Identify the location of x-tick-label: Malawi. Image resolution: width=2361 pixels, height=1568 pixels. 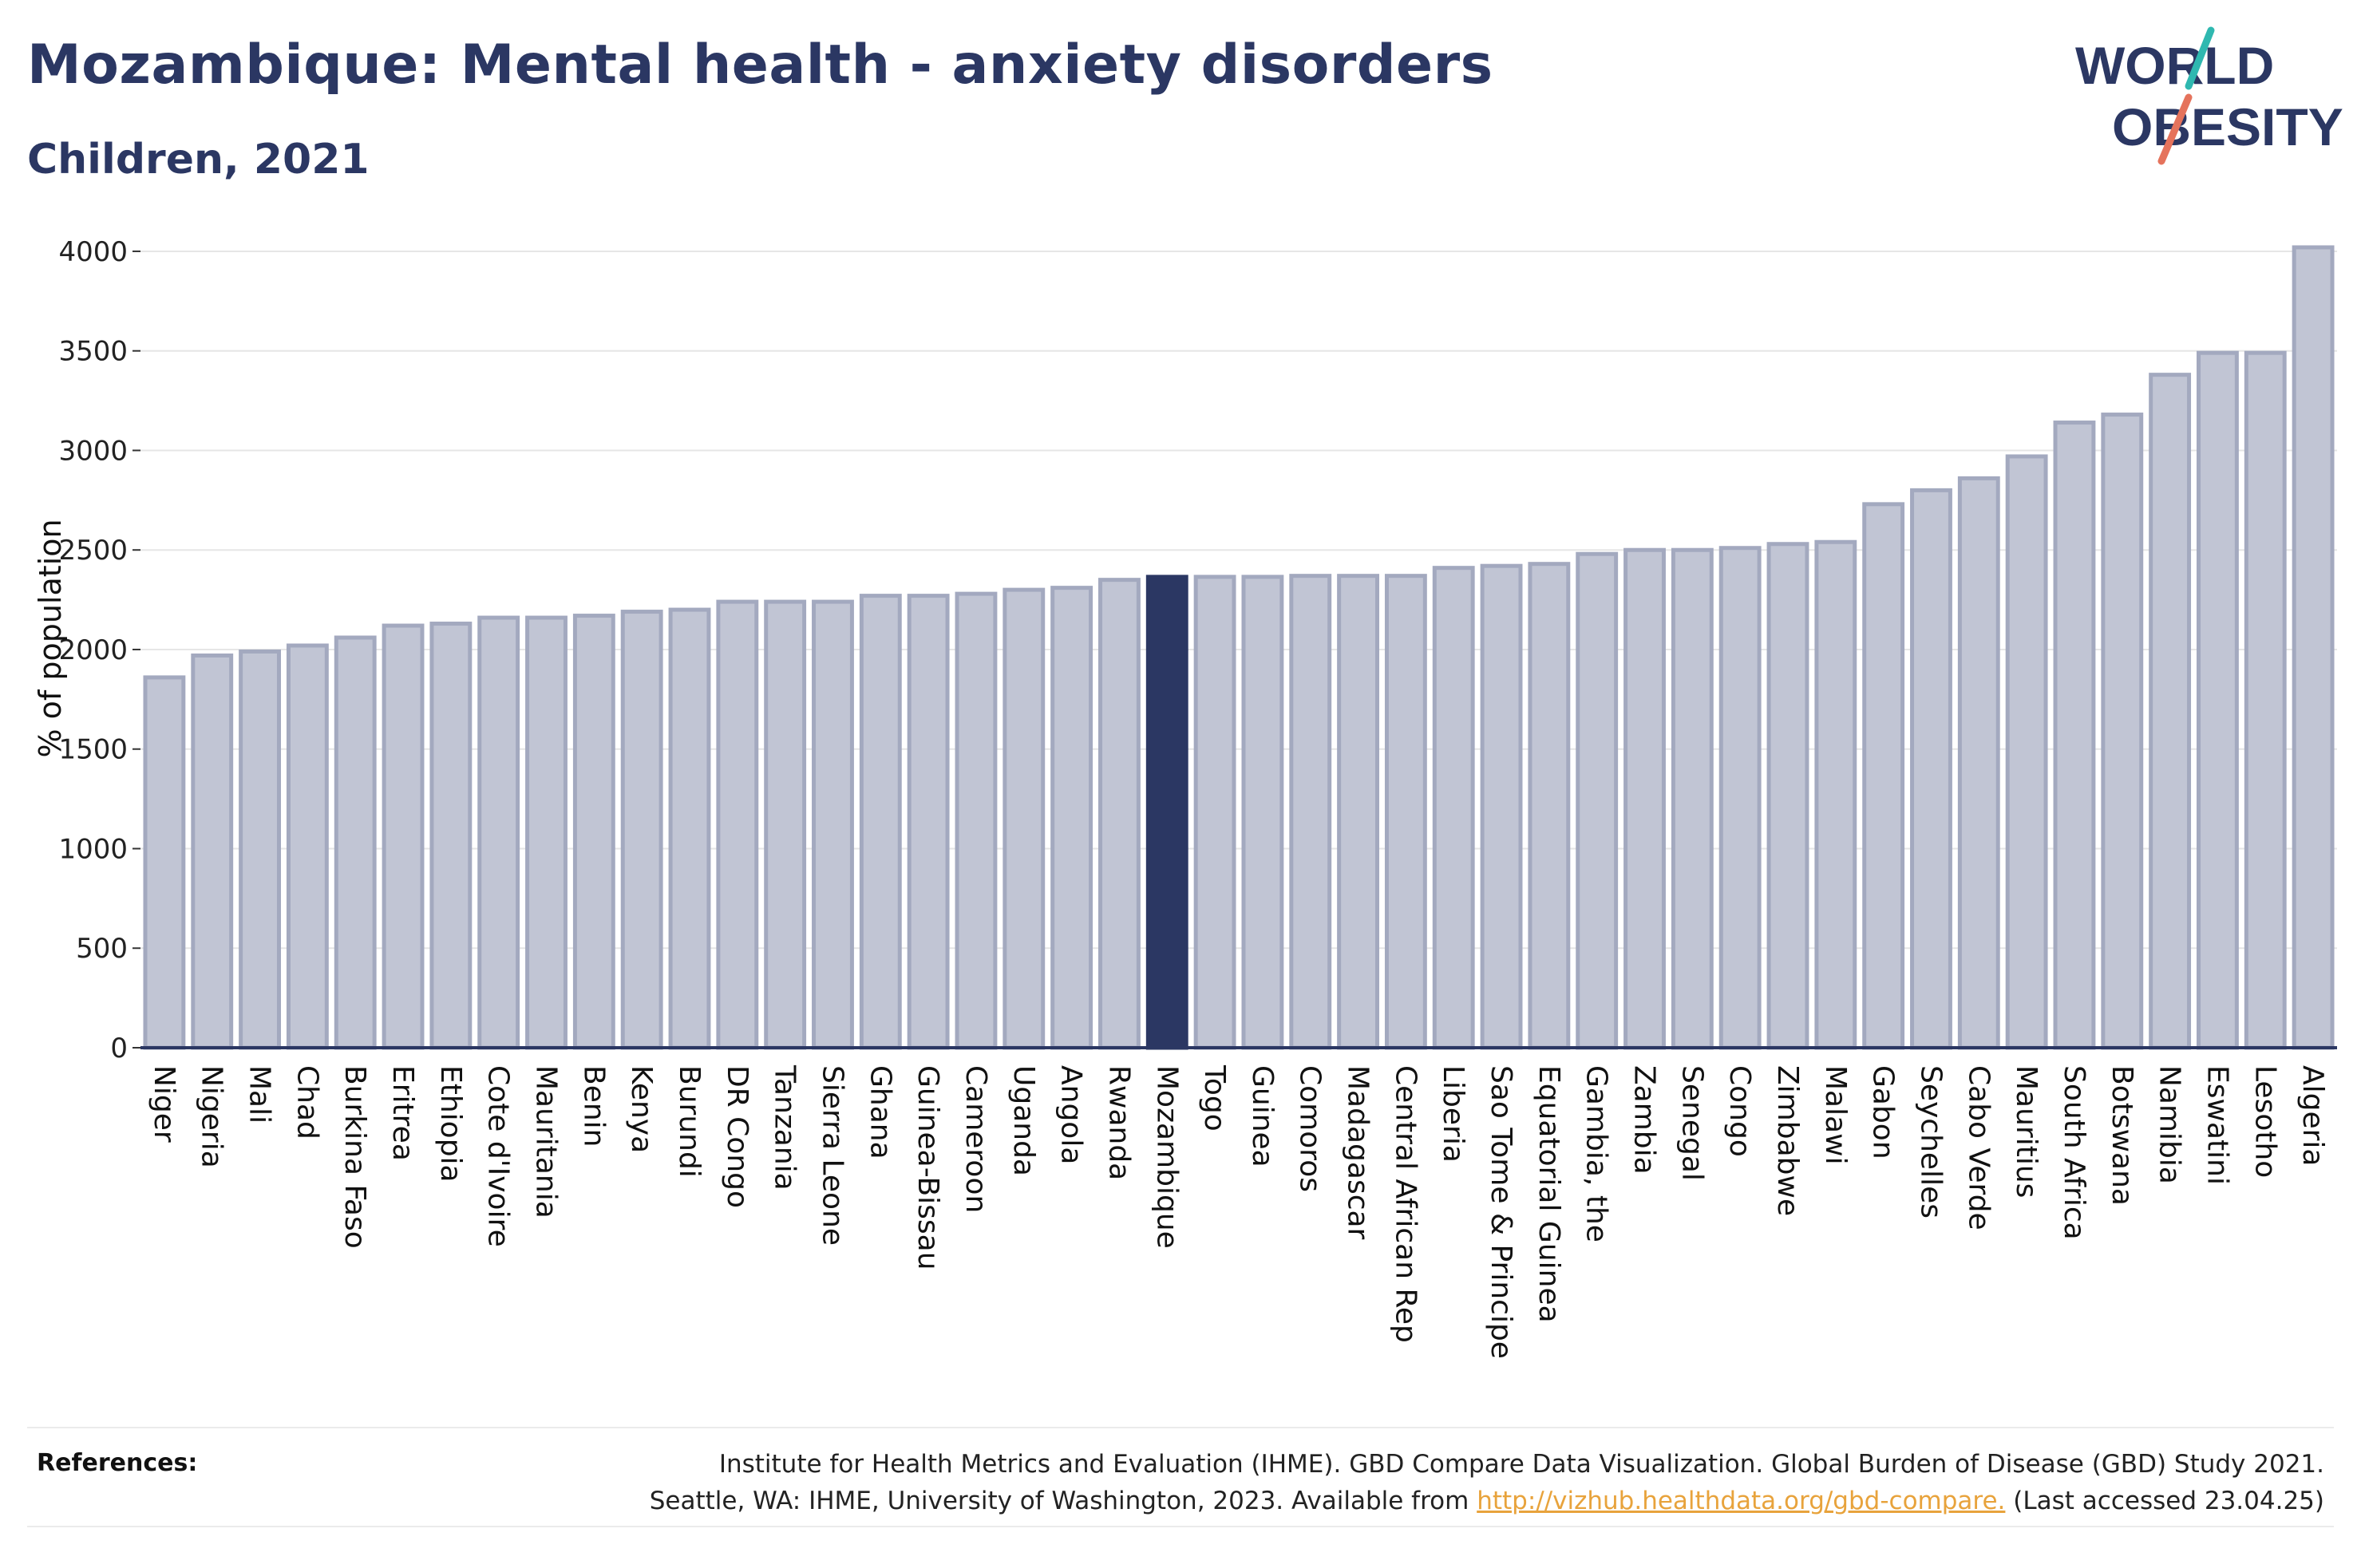
(1835, 1115).